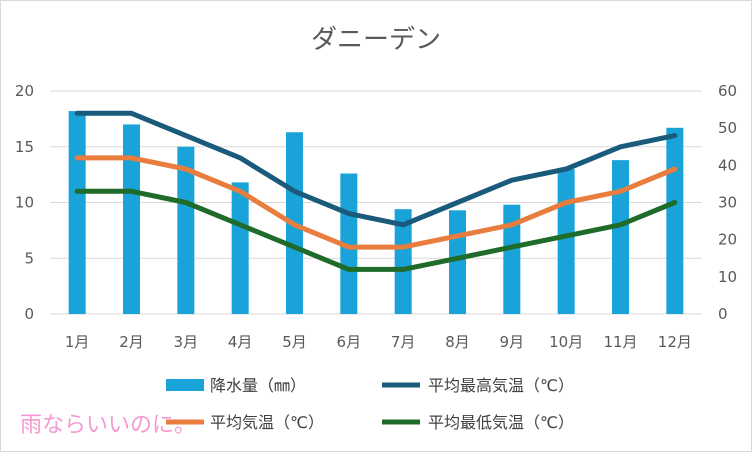 Image resolution: width=752 pixels, height=452 pixels. I want to click on right-axis: 0 10 20 30 40 50 60, so click(727, 202).